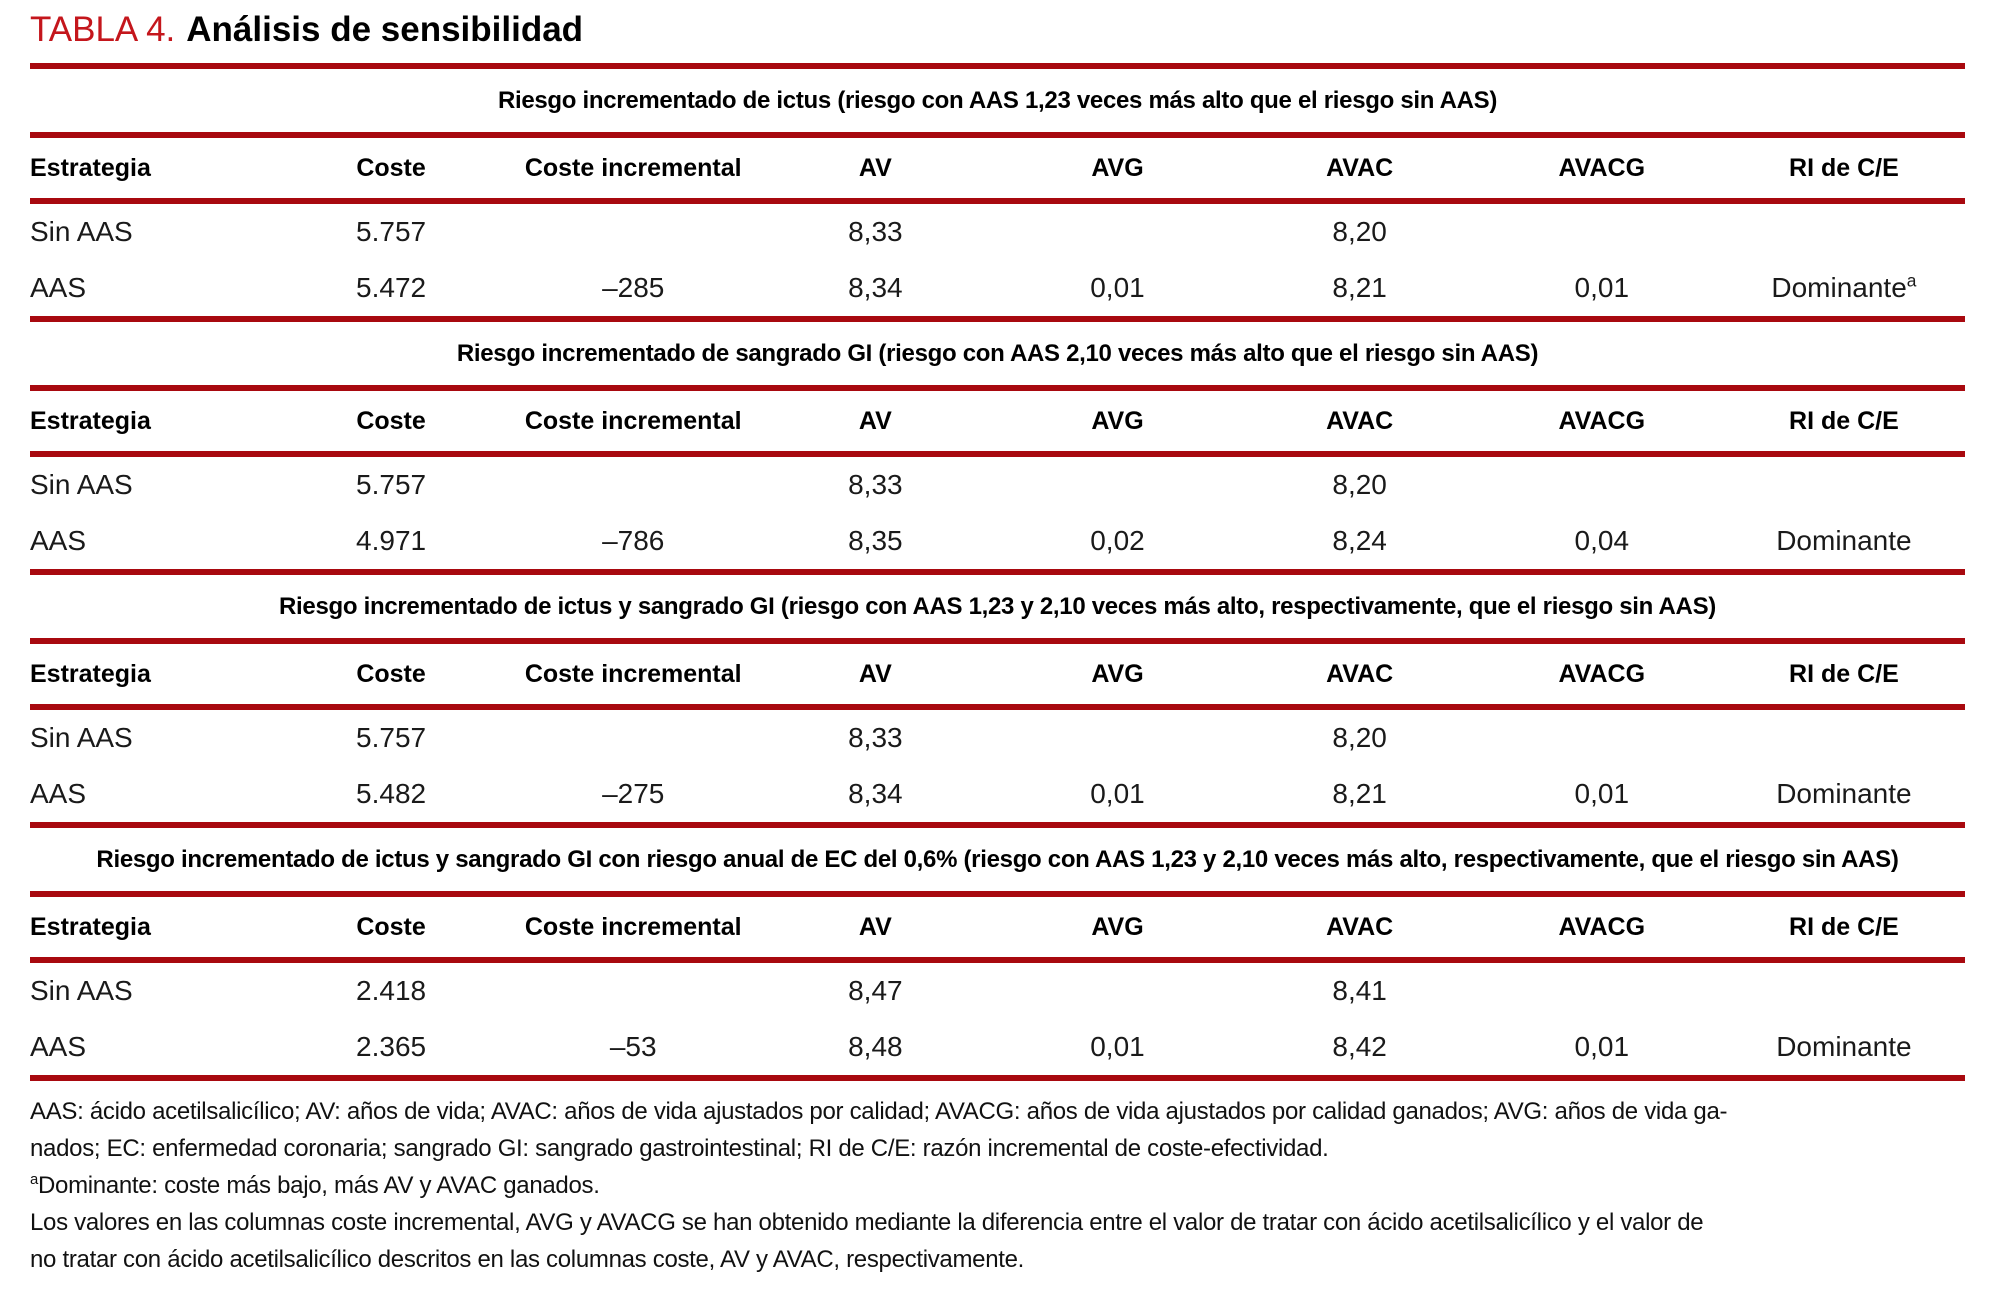 The image size is (1995, 1296). Describe the element at coordinates (875, 1046) in the screenshot. I see `cell-av: 8,48` at that location.